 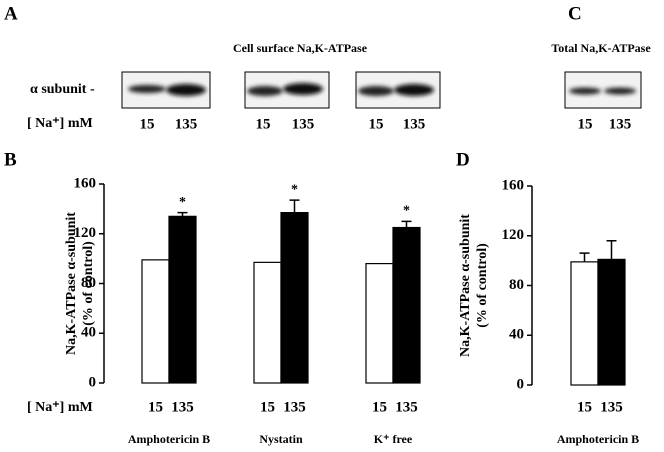 I want to click on panel-label: A, so click(x=11, y=13).